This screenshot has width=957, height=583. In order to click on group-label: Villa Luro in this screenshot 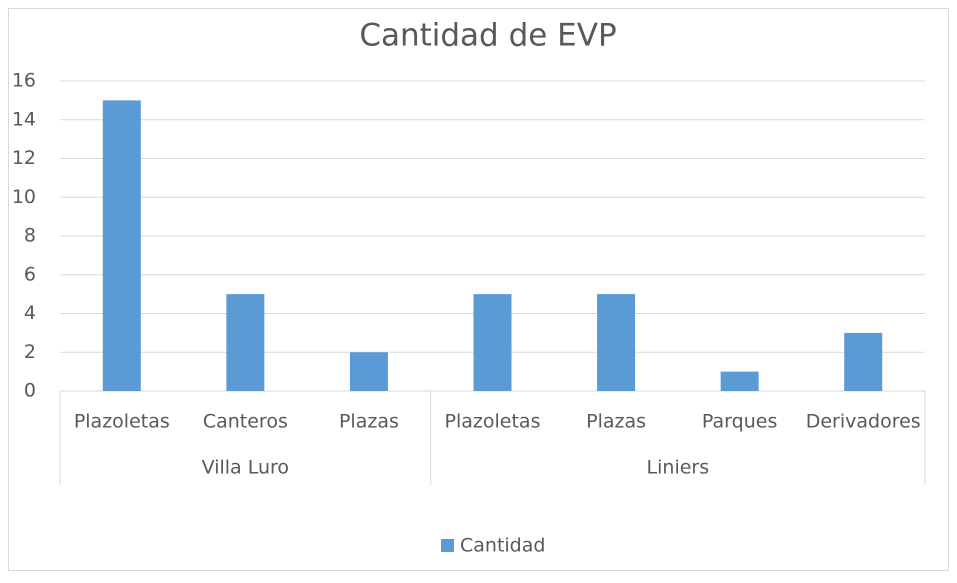, I will do `click(245, 468)`.